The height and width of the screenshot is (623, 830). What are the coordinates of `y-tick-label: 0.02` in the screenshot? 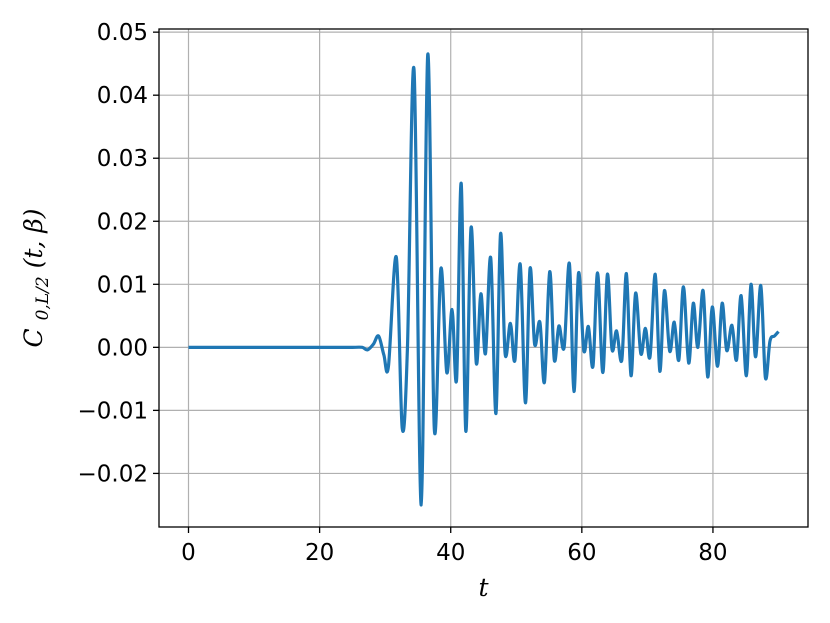 It's located at (122, 222).